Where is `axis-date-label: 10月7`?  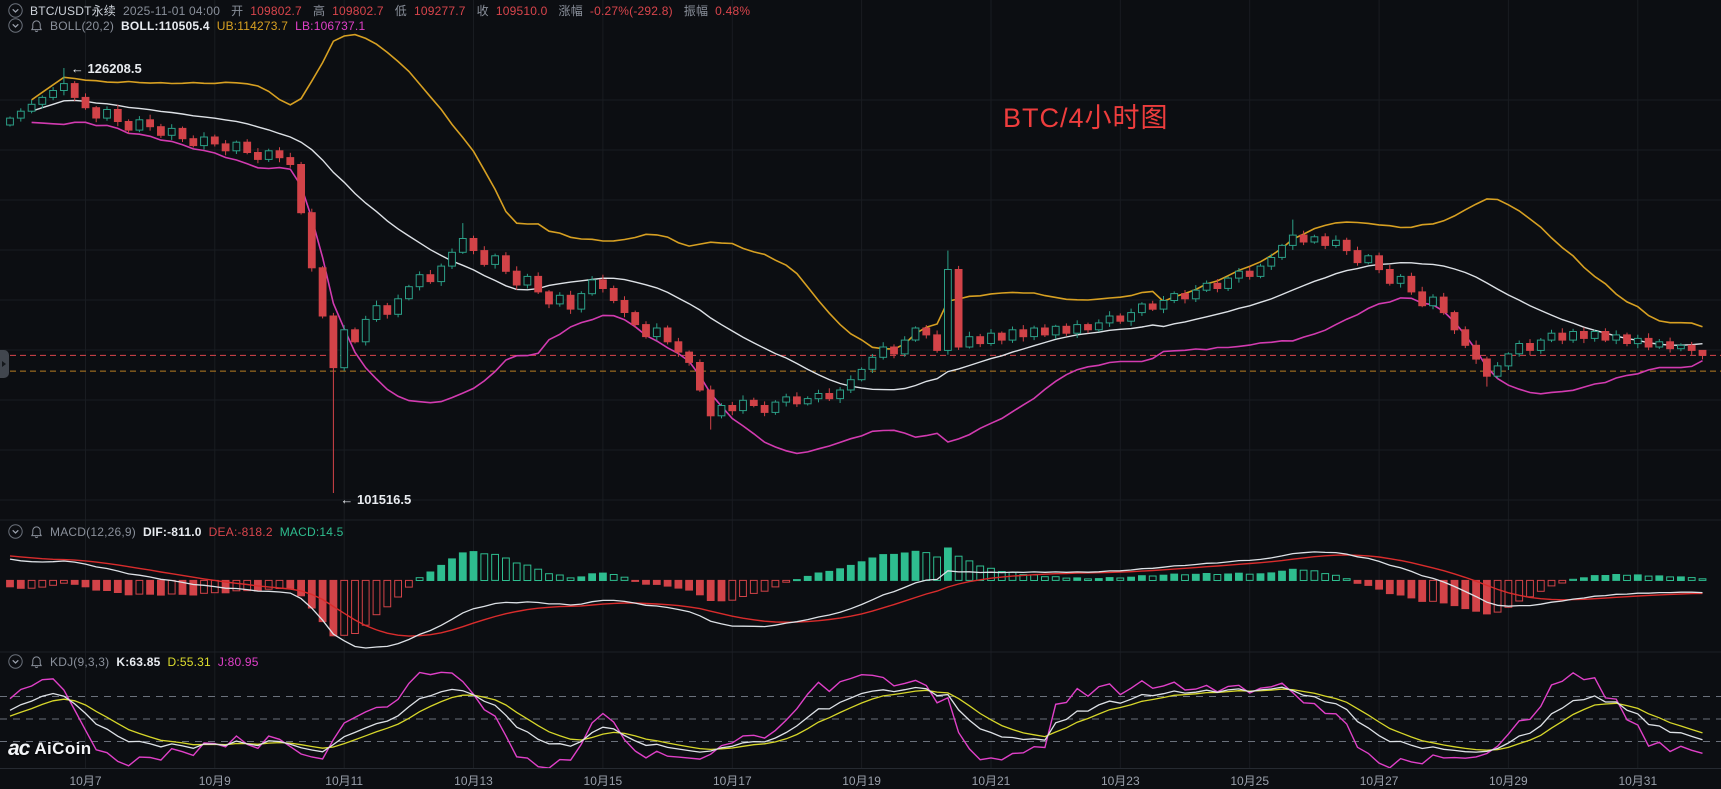
axis-date-label: 10月7 is located at coordinates (85, 781).